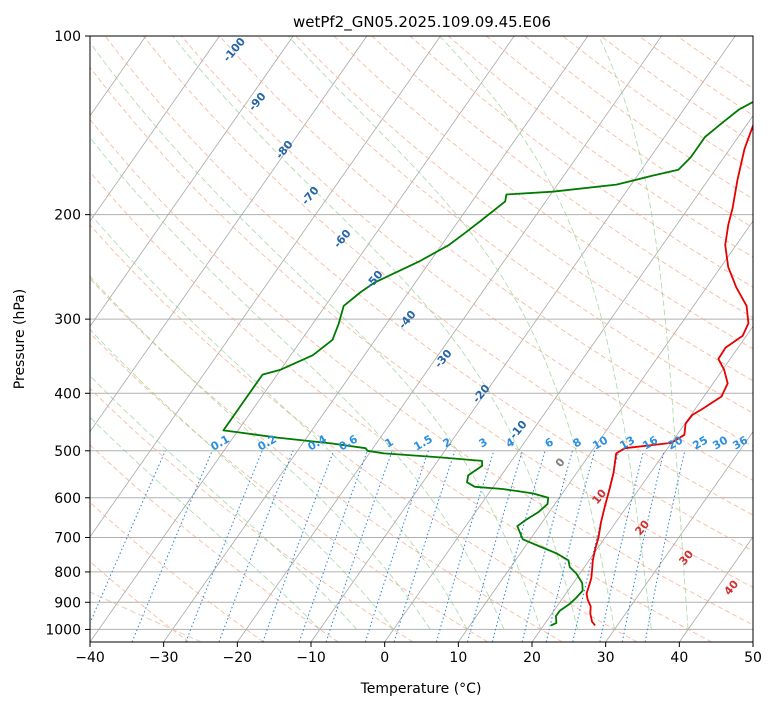  Describe the element at coordinates (234, 50) in the screenshot. I see `isotherm-label: -100` at that location.